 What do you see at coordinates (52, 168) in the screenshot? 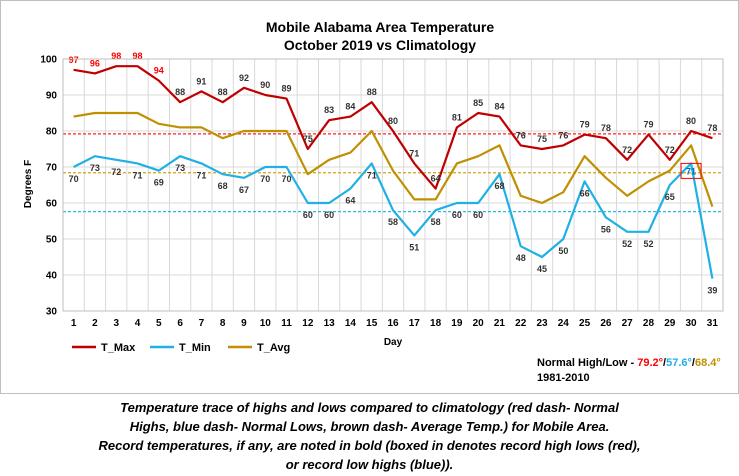
I see `y-tick-label: 70` at bounding box center [52, 168].